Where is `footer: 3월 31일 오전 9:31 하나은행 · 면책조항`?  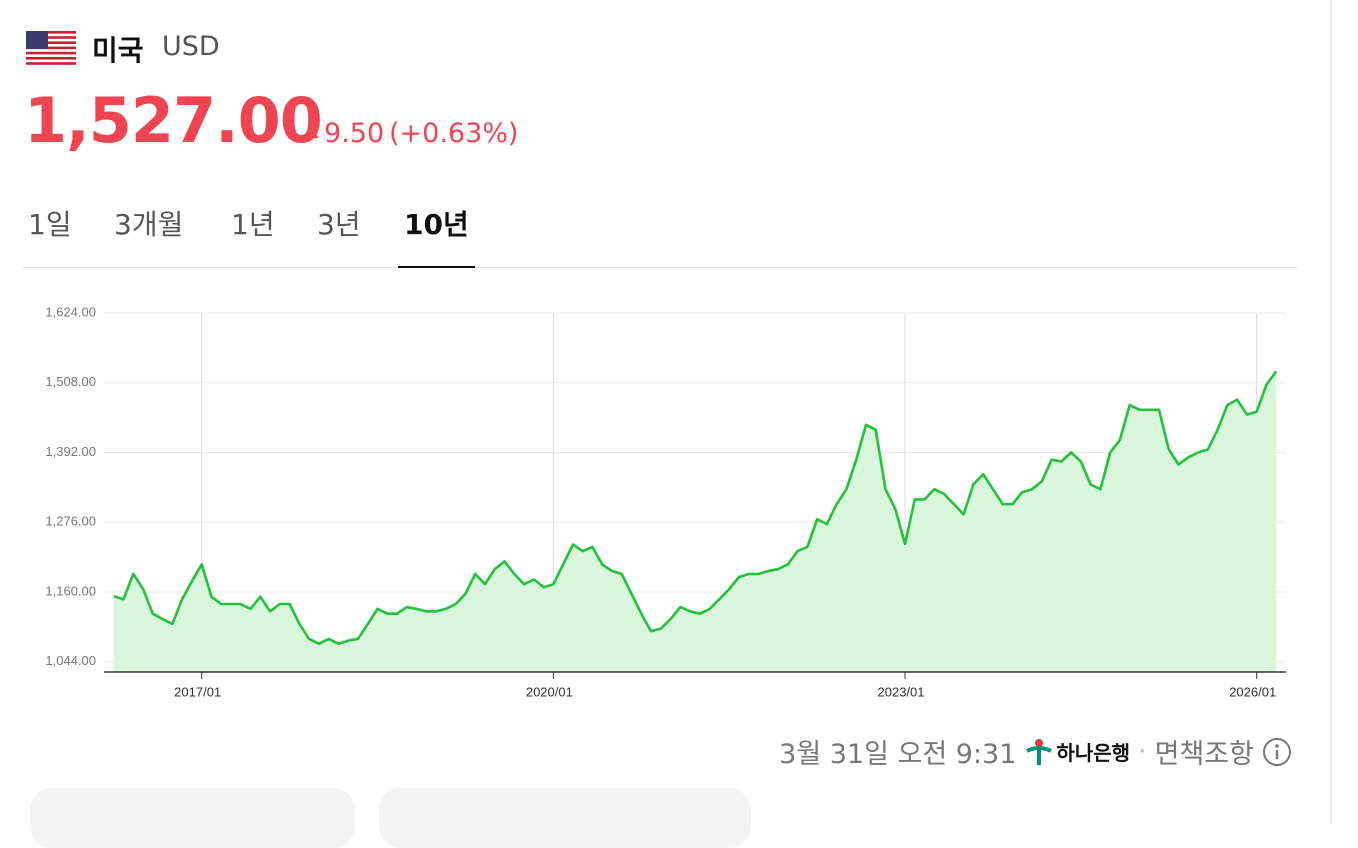
footer: 3월 31일 오전 9:31 하나은행 · 면책조항 is located at coordinates (1035, 751).